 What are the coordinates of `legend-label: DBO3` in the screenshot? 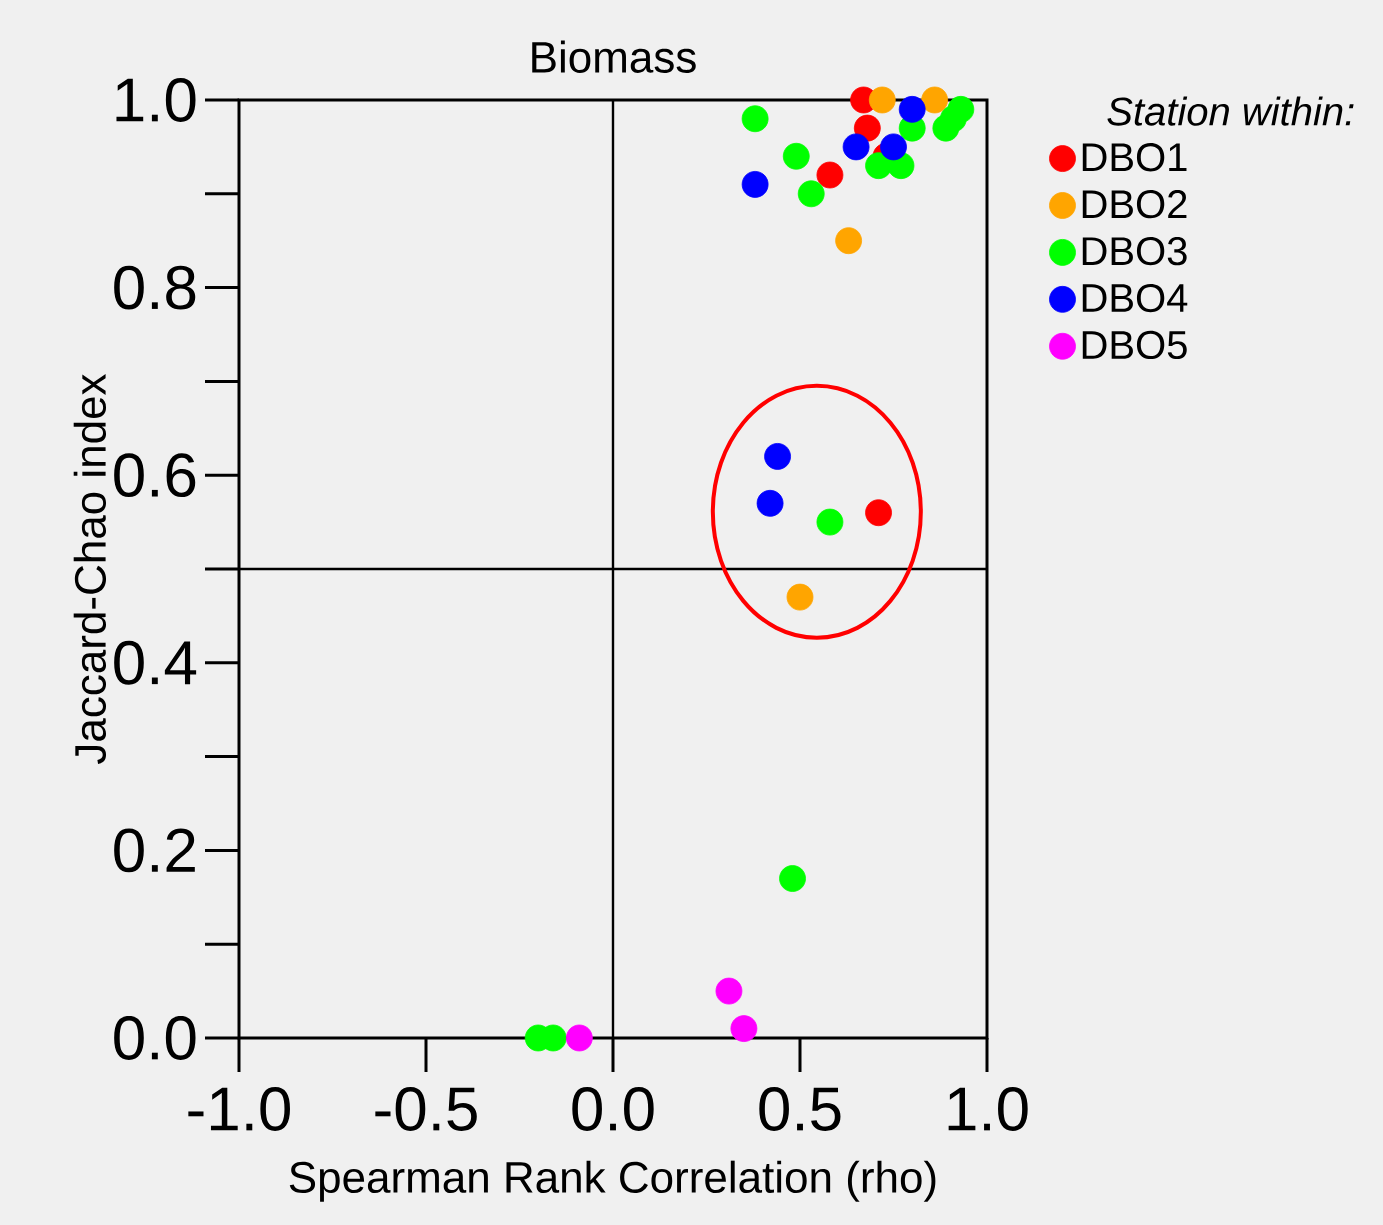 It's located at (1134, 251).